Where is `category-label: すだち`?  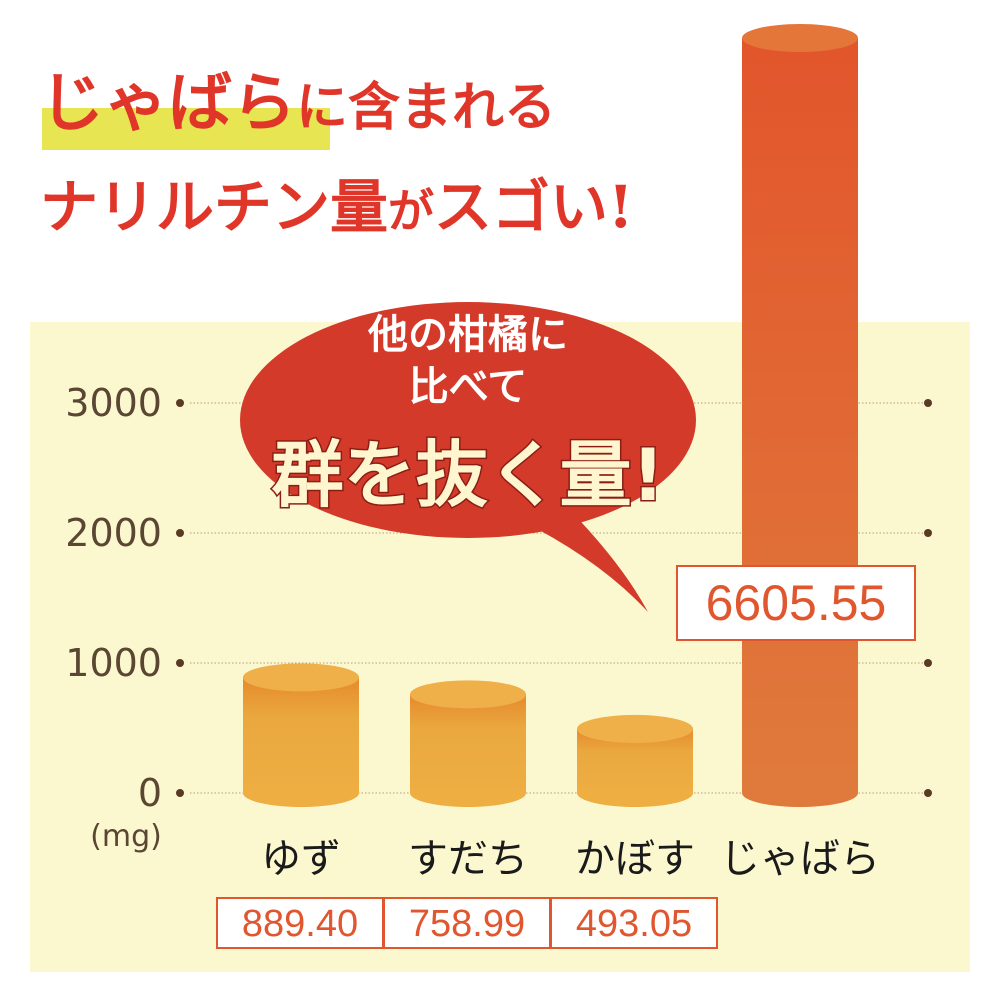 category-label: すだち is located at coordinates (468, 859).